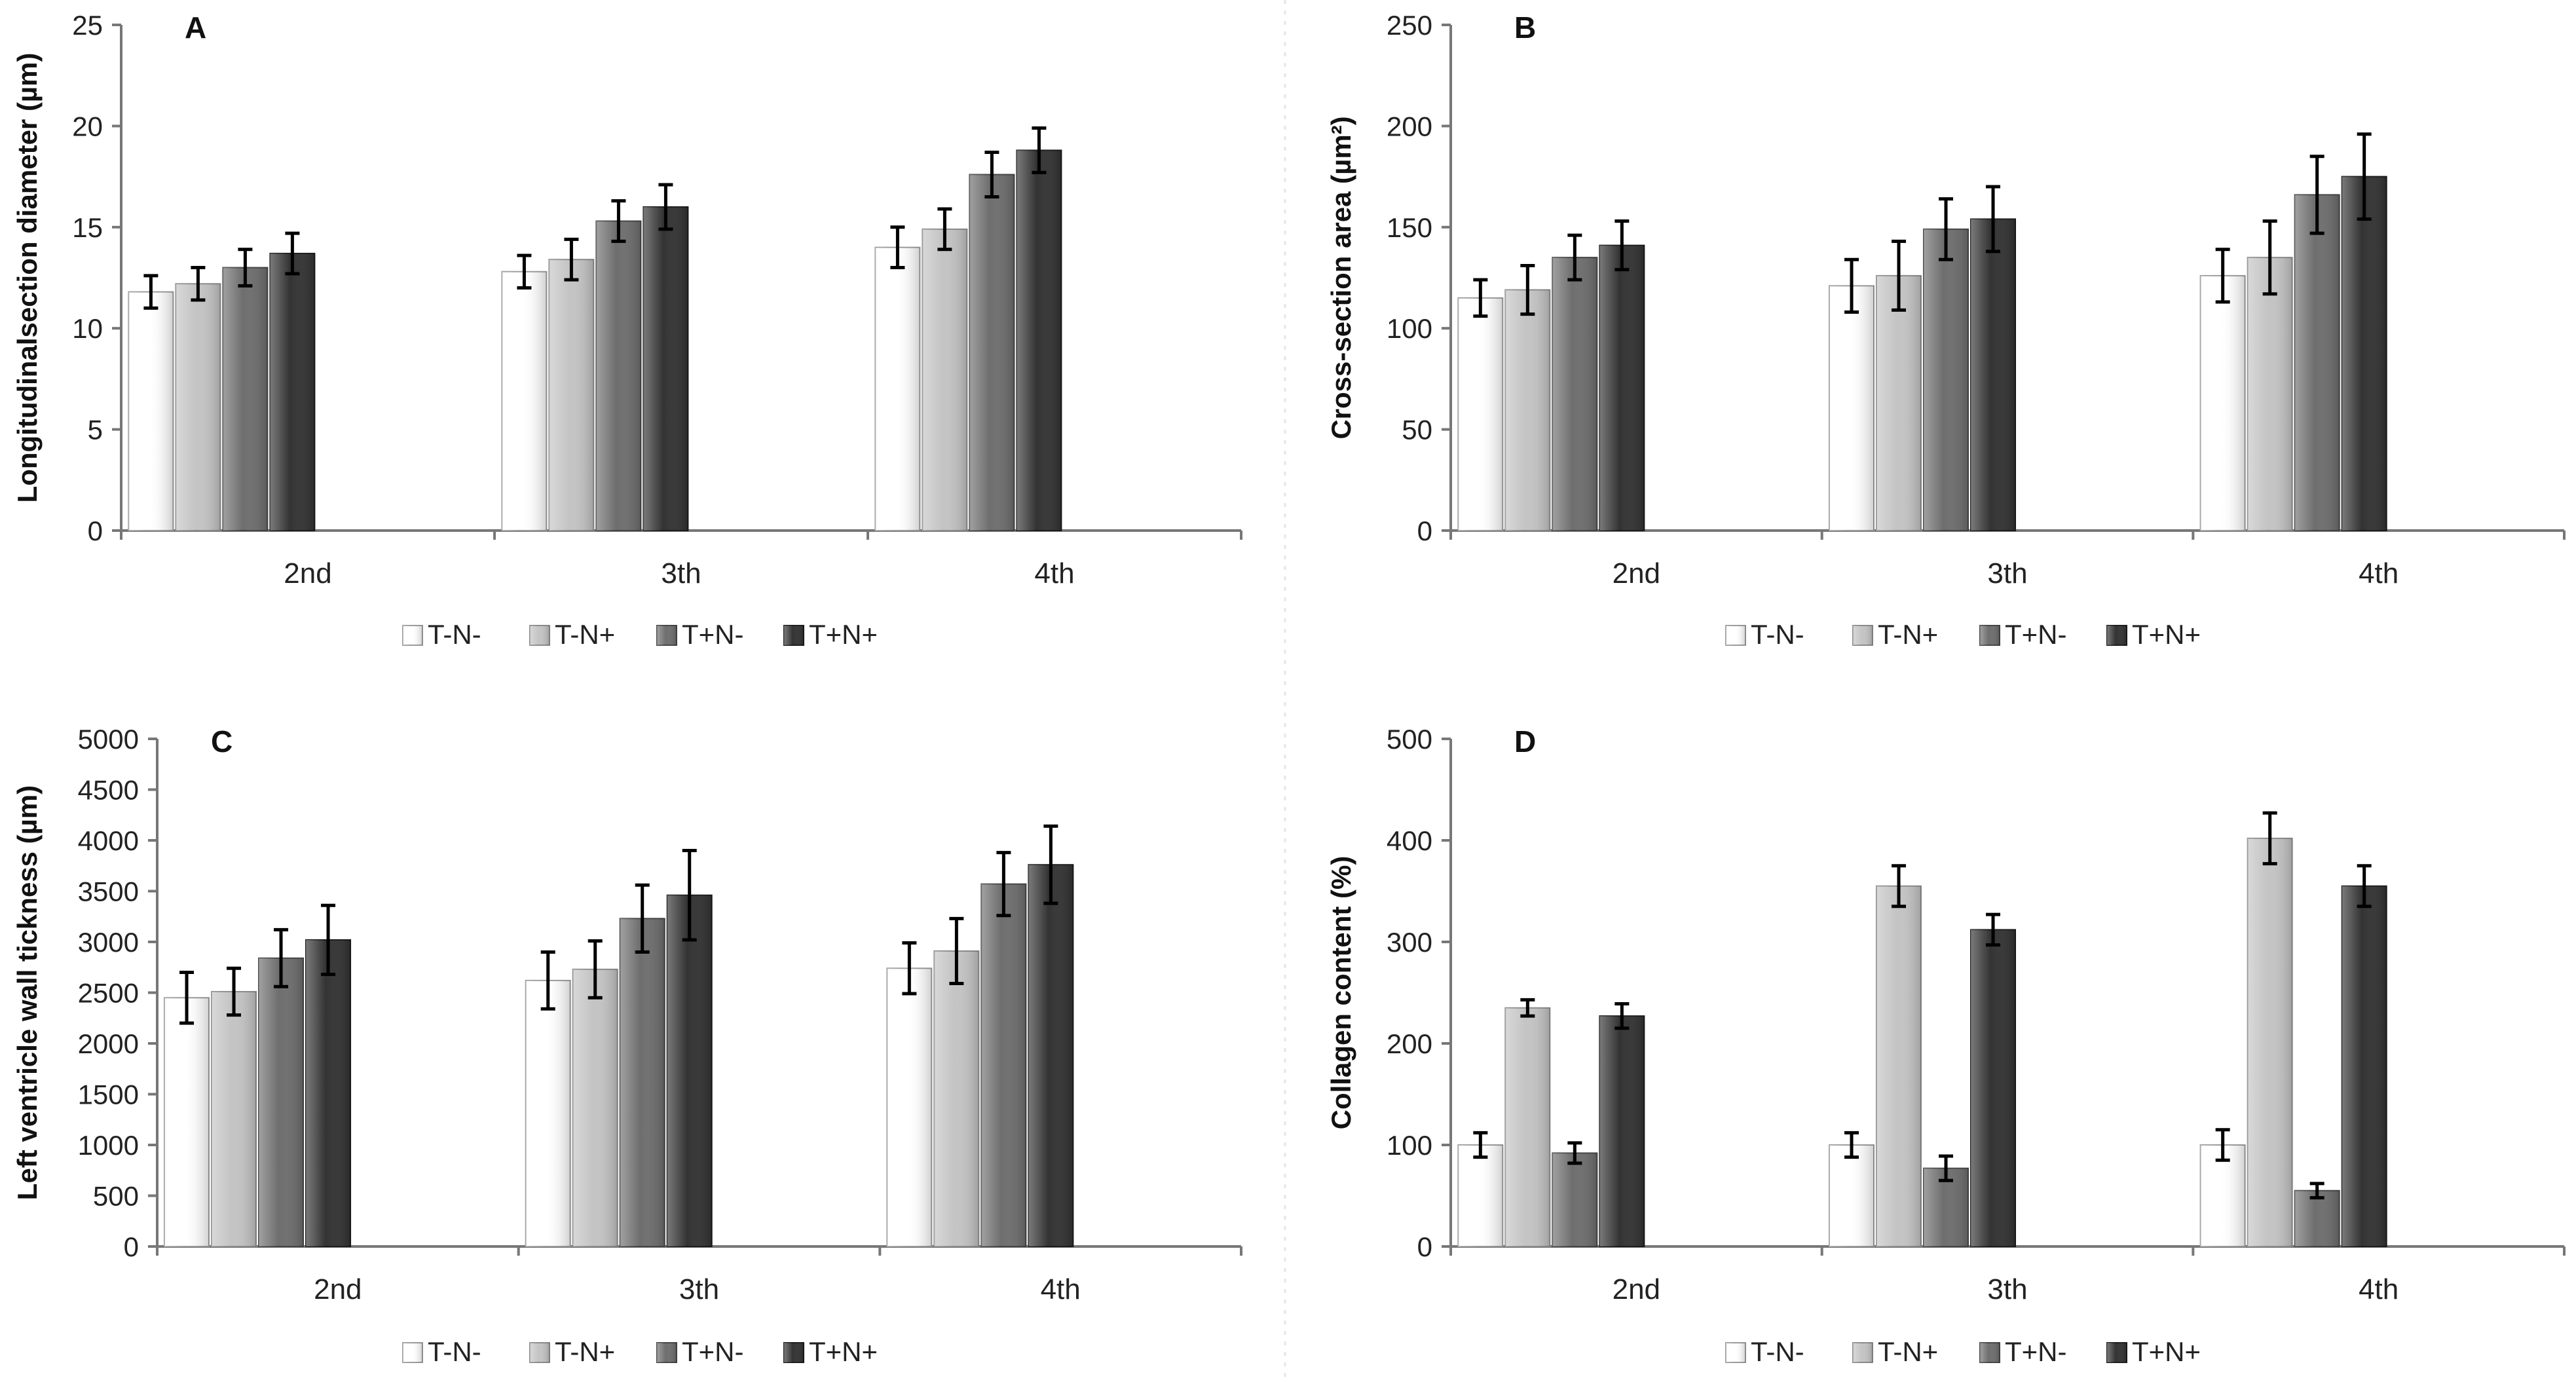 This screenshot has height=1386, width=2576. What do you see at coordinates (27, 278) in the screenshot?
I see `y-axis-label: Longitudinalsection diameter (µm)` at bounding box center [27, 278].